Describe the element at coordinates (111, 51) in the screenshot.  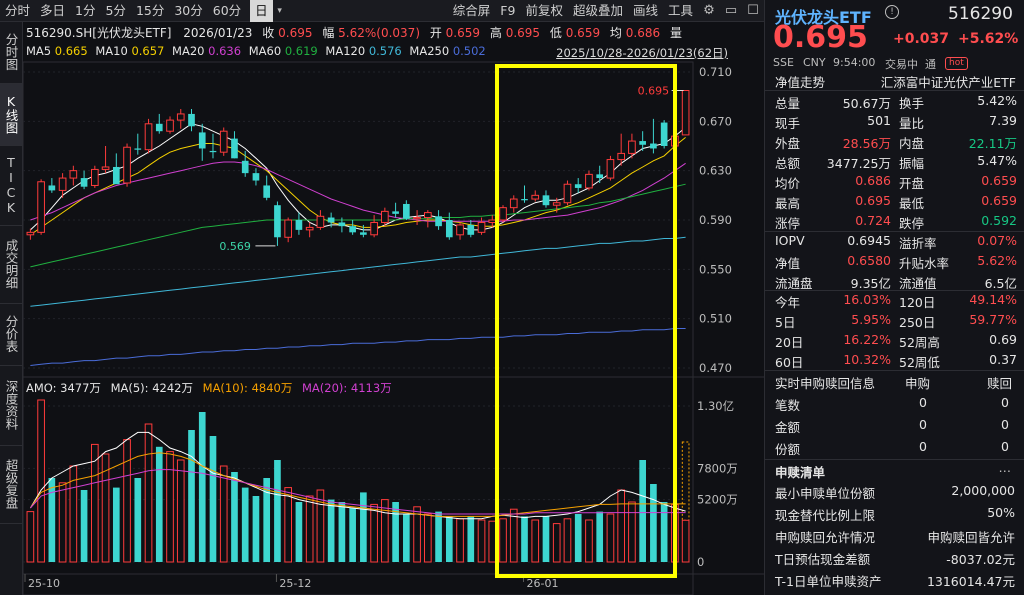
I see `ma10-label: MA10` at that location.